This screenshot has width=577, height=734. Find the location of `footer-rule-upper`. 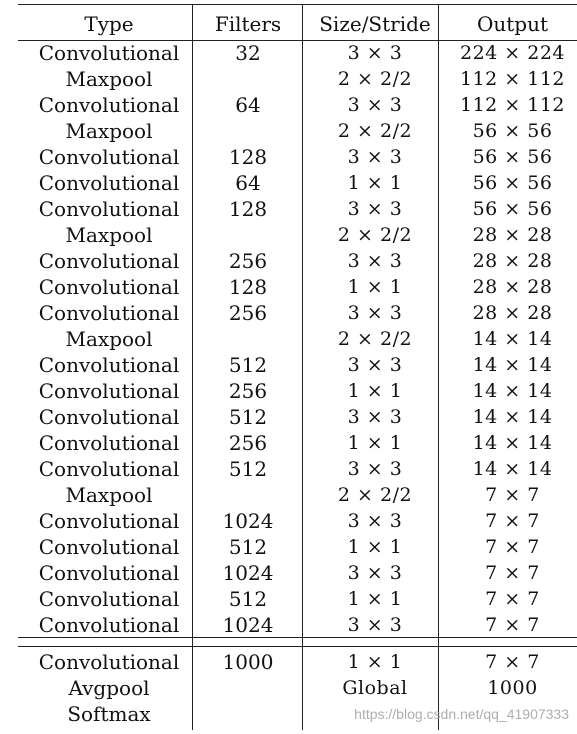

footer-rule-upper is located at coordinates (297, 637).